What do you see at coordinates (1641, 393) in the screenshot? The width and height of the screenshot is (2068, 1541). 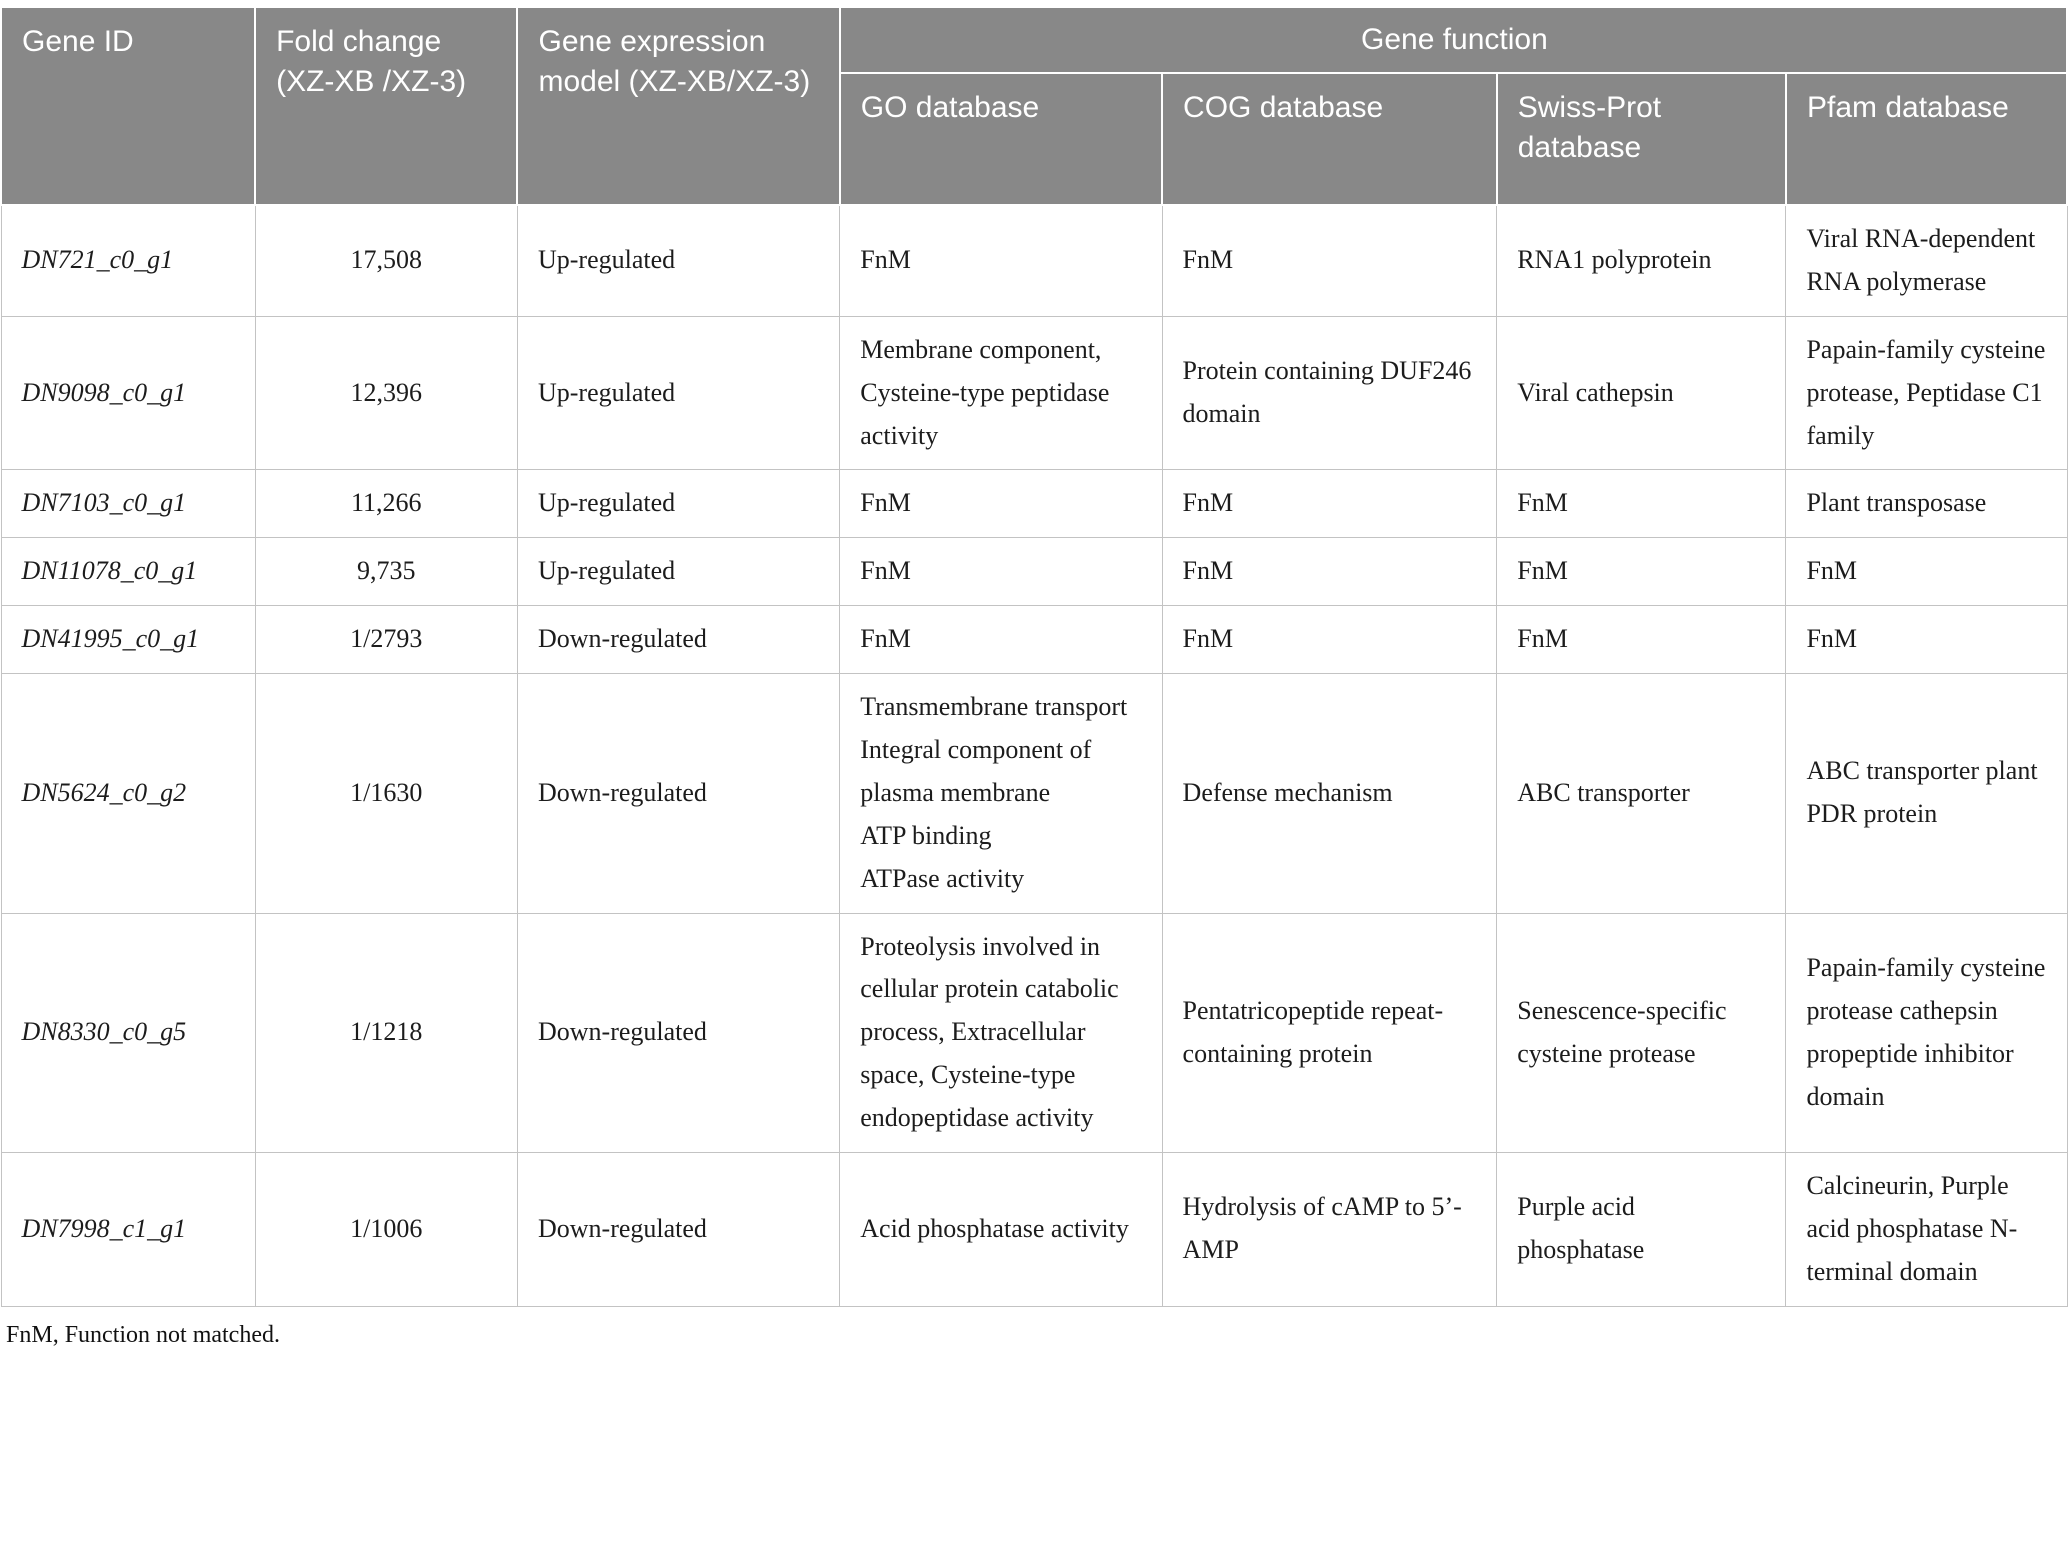 I see `cell-swissprot-database: Viral cathepsin` at bounding box center [1641, 393].